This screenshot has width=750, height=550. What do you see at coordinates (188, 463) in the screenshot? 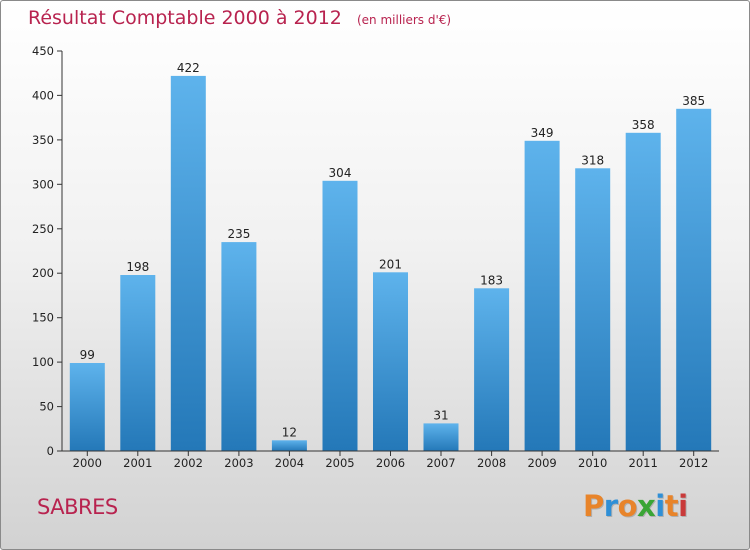
I see `x-tick-label-2002: 2002` at bounding box center [188, 463].